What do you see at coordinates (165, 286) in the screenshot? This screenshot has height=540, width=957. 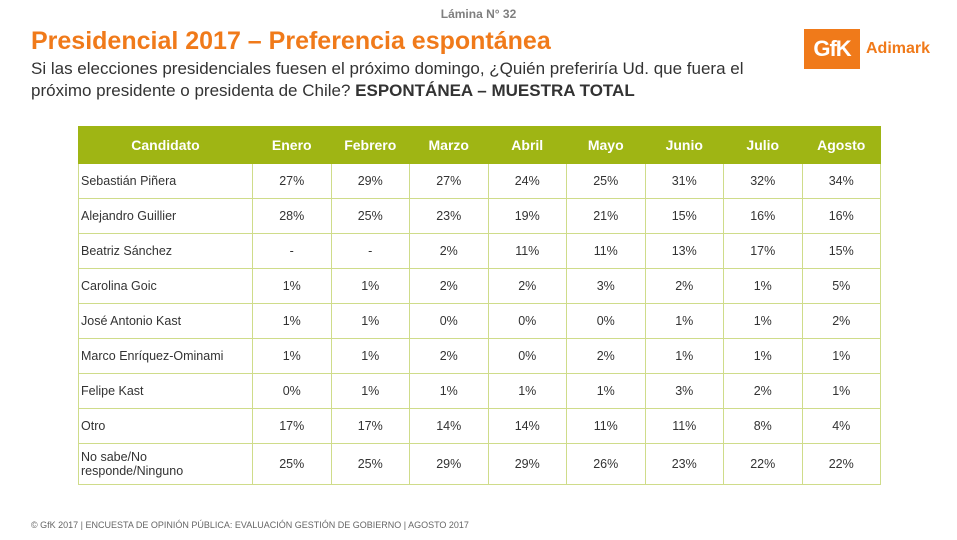 I see `candidate-name: Carolina Goic` at bounding box center [165, 286].